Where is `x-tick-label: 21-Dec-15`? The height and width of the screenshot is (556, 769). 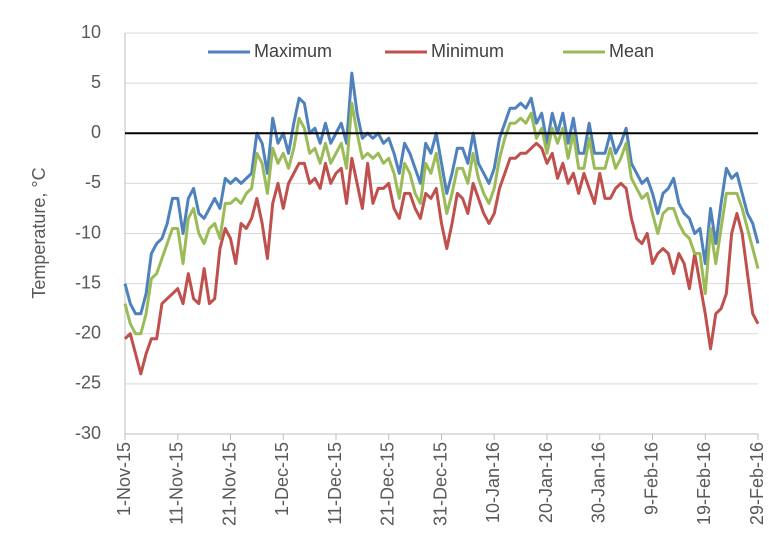 x-tick-label: 21-Dec-15 is located at coordinates (388, 484).